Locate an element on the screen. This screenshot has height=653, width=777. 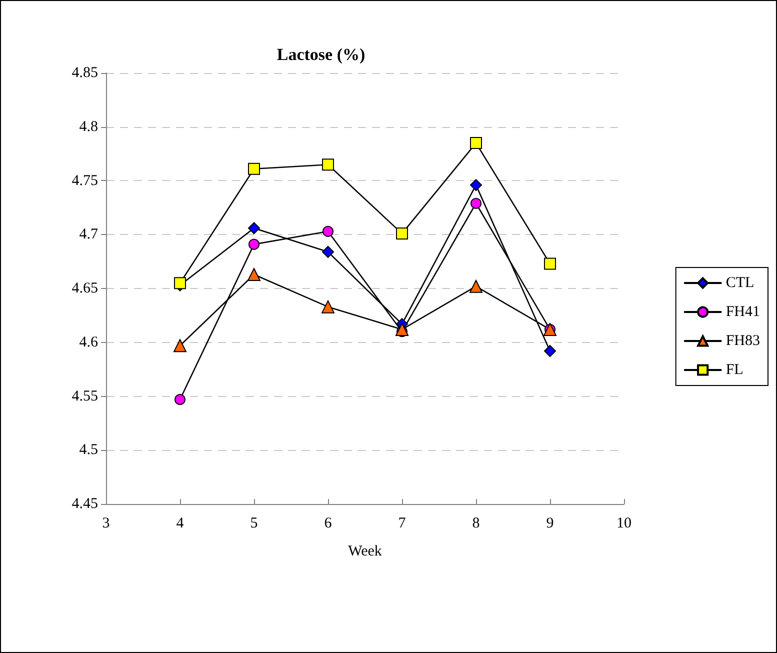
x-tick-label: 7 is located at coordinates (402, 524).